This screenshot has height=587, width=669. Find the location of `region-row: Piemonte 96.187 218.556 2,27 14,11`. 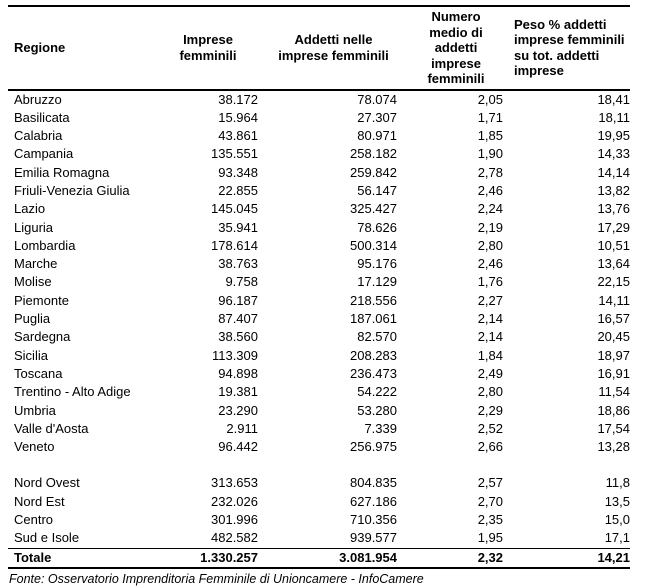

region-row: Piemonte 96.187 218.556 2,27 14,11 is located at coordinates (319, 301).